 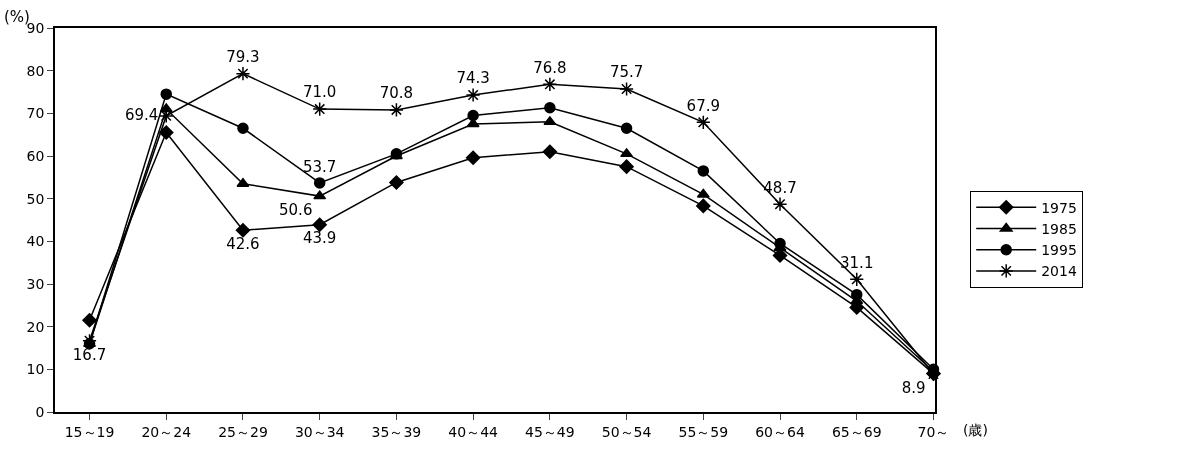 What do you see at coordinates (550, 431) in the screenshot?
I see `x-tick-label: 45～49` at bounding box center [550, 431].